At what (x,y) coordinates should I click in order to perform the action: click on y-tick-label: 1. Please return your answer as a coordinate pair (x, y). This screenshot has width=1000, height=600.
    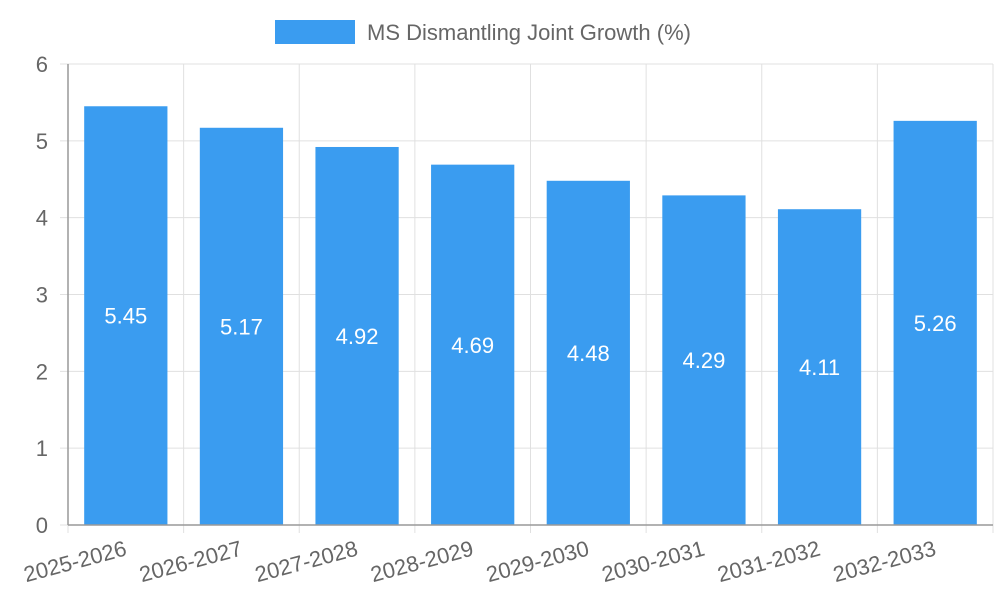
    Looking at the image, I should click on (42, 448).